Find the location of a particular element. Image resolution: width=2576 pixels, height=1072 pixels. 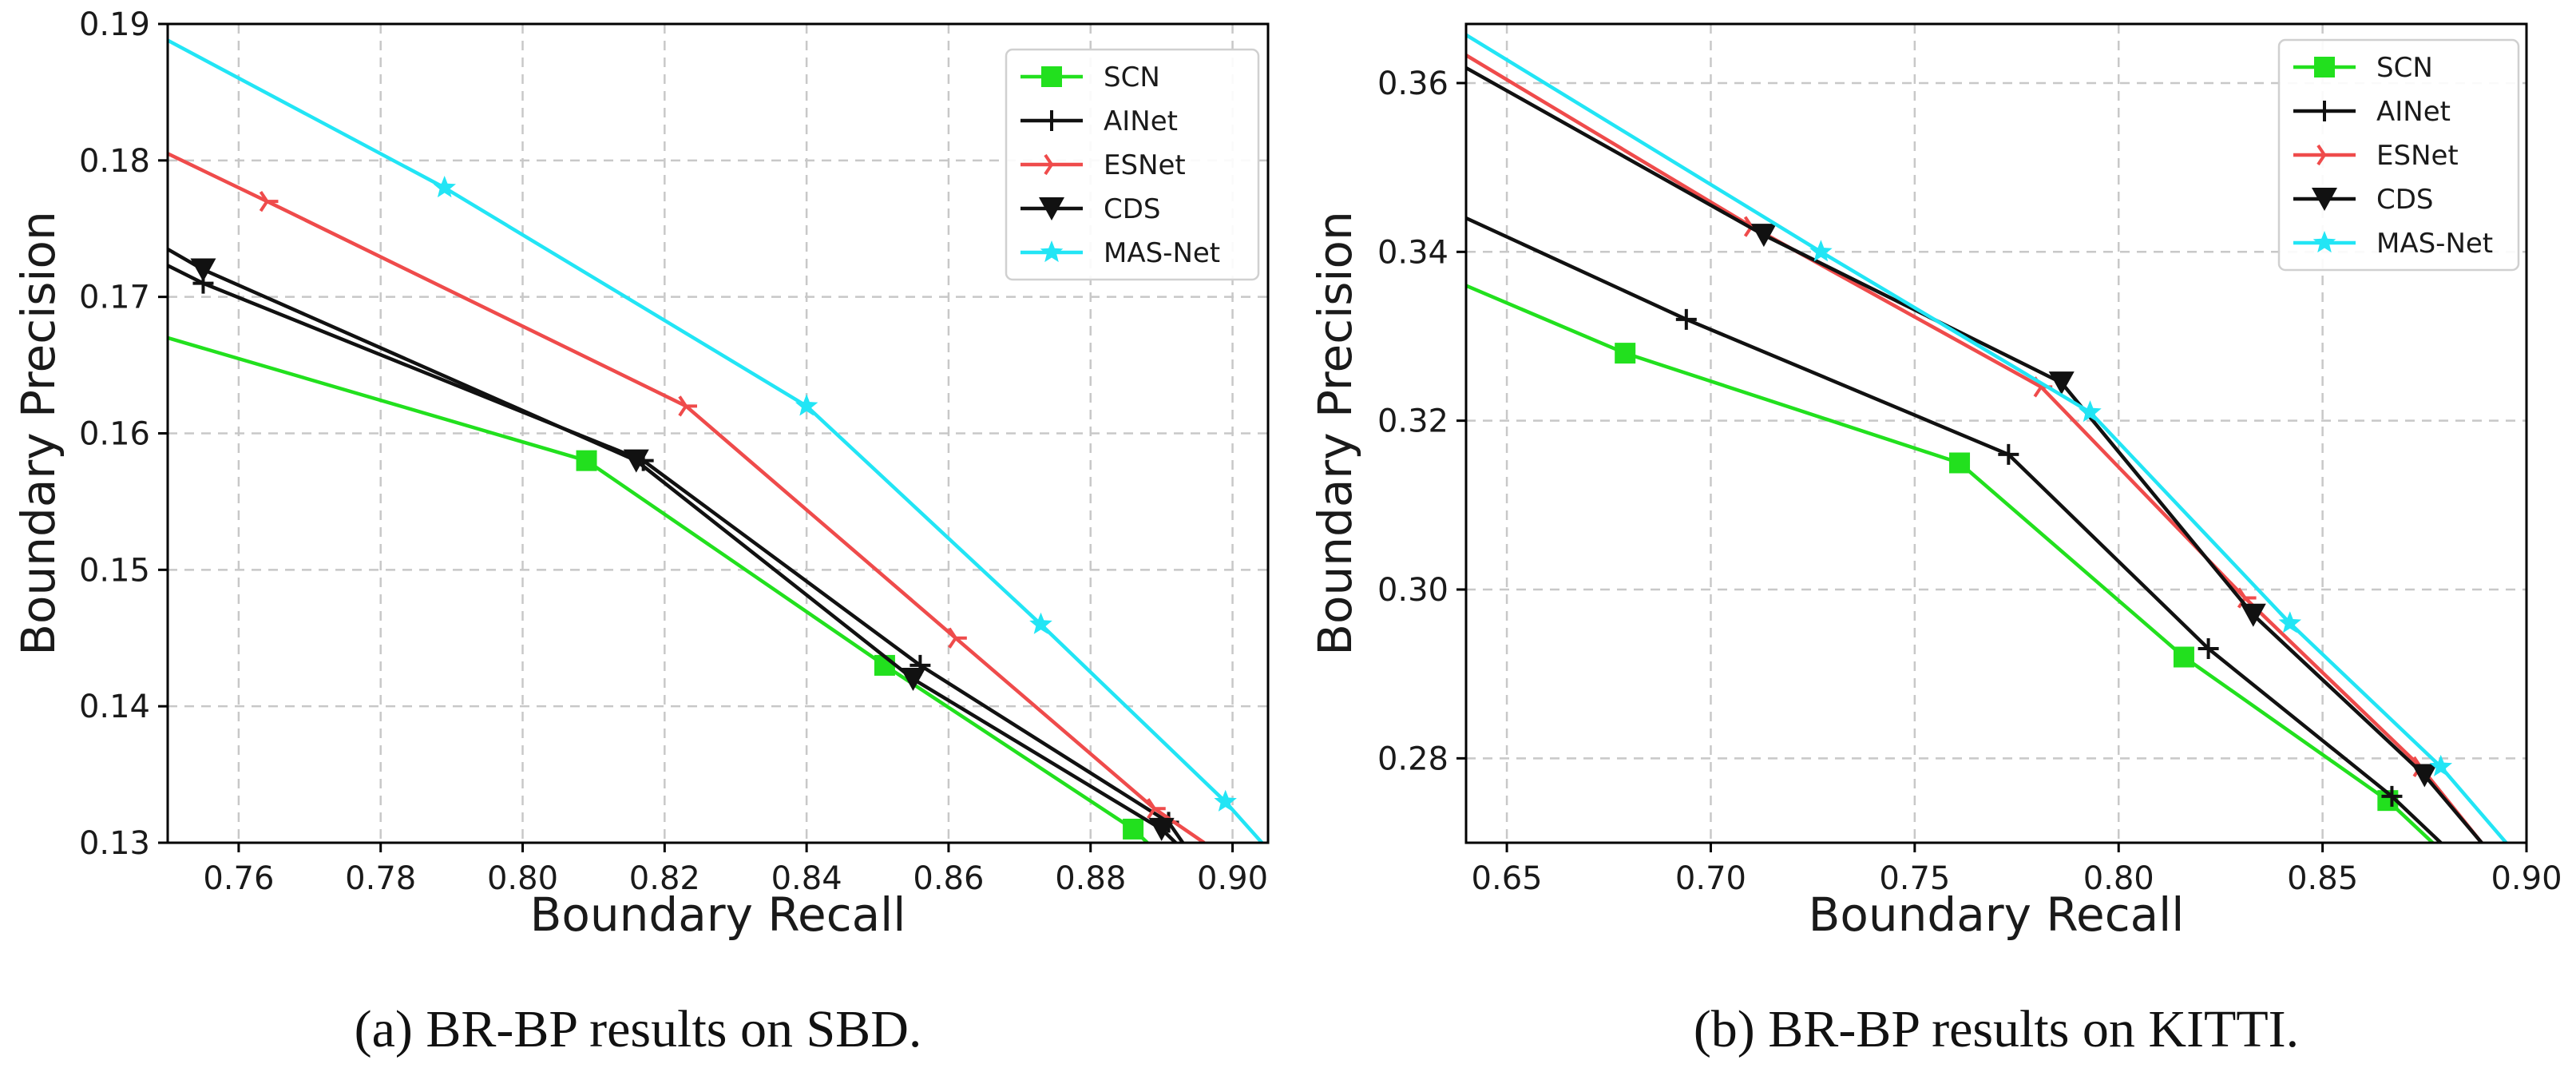

y-tick-label: 0.19 is located at coordinates (114, 24).